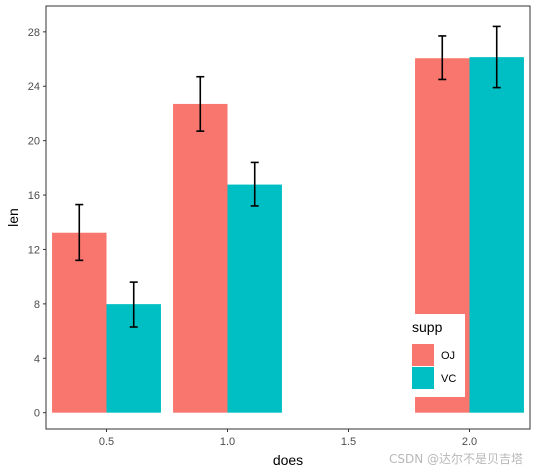 This screenshot has height=476, width=537. What do you see at coordinates (37, 359) in the screenshot?
I see `y-tick-label: 4` at bounding box center [37, 359].